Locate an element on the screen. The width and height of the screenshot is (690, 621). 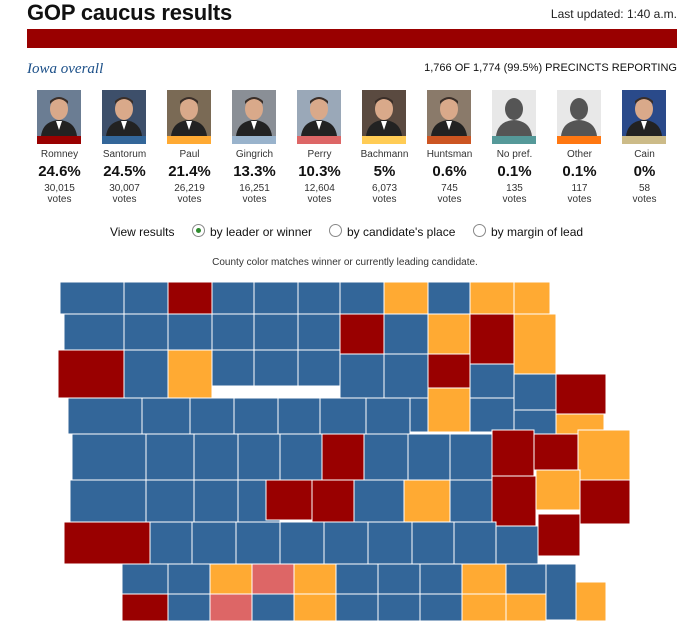
candidate-card: Perry 10.3% 12,604 votes is located at coordinates (319, 150).